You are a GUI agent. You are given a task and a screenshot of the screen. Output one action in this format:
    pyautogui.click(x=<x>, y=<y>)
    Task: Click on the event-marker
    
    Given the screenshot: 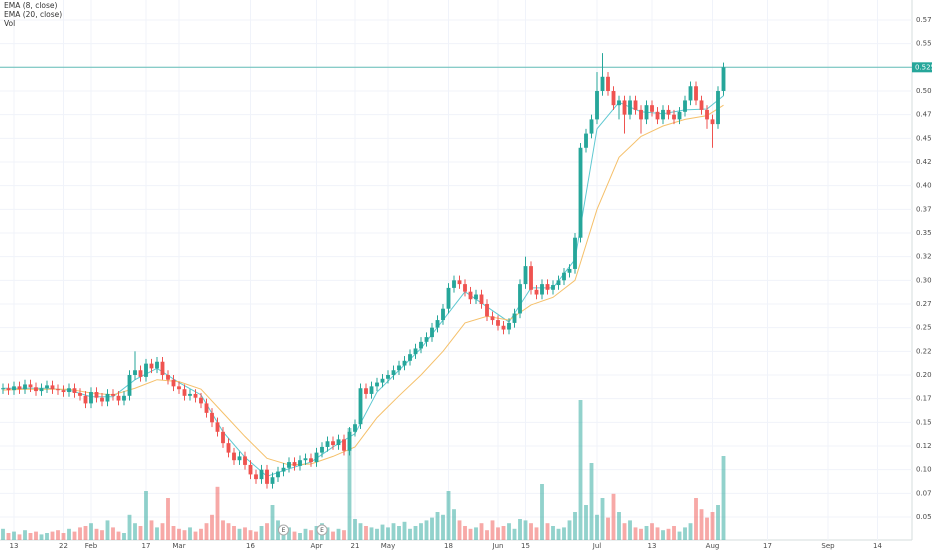 What is the action you would take?
    pyautogui.click(x=322, y=530)
    